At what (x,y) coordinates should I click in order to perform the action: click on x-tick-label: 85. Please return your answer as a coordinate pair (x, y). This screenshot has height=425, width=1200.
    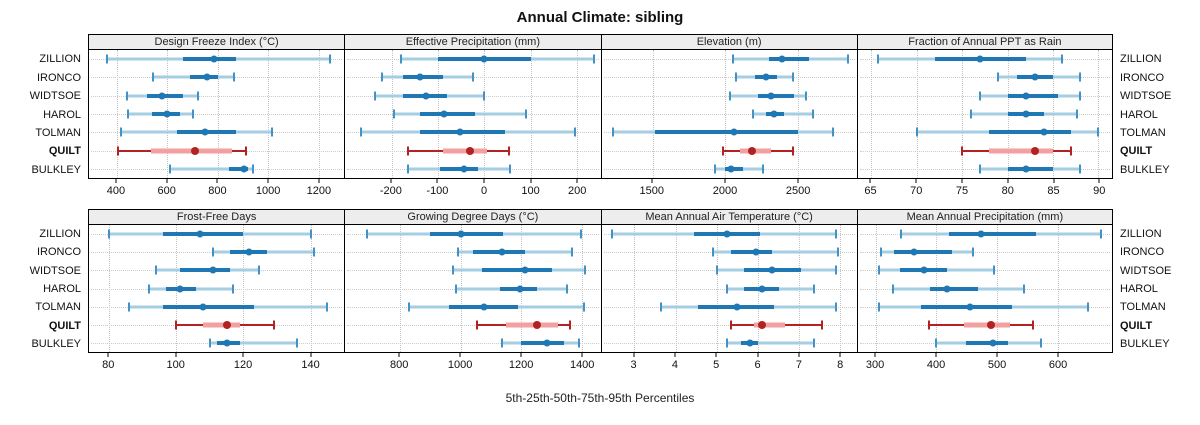
    Looking at the image, I should click on (1053, 191).